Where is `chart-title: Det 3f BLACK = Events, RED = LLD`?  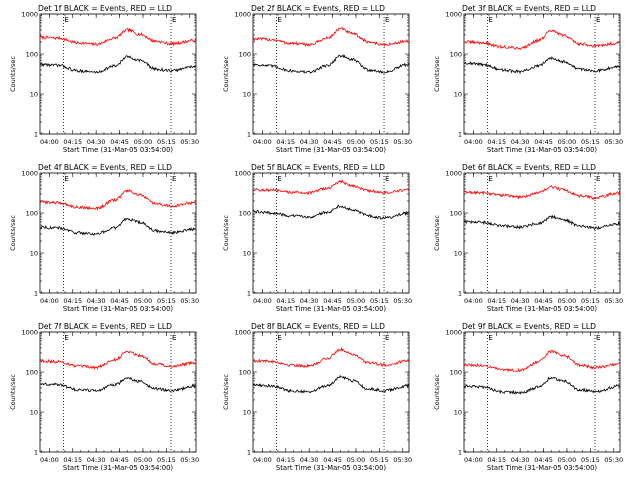 chart-title: Det 3f BLACK = Events, RED = LLD is located at coordinates (529, 8).